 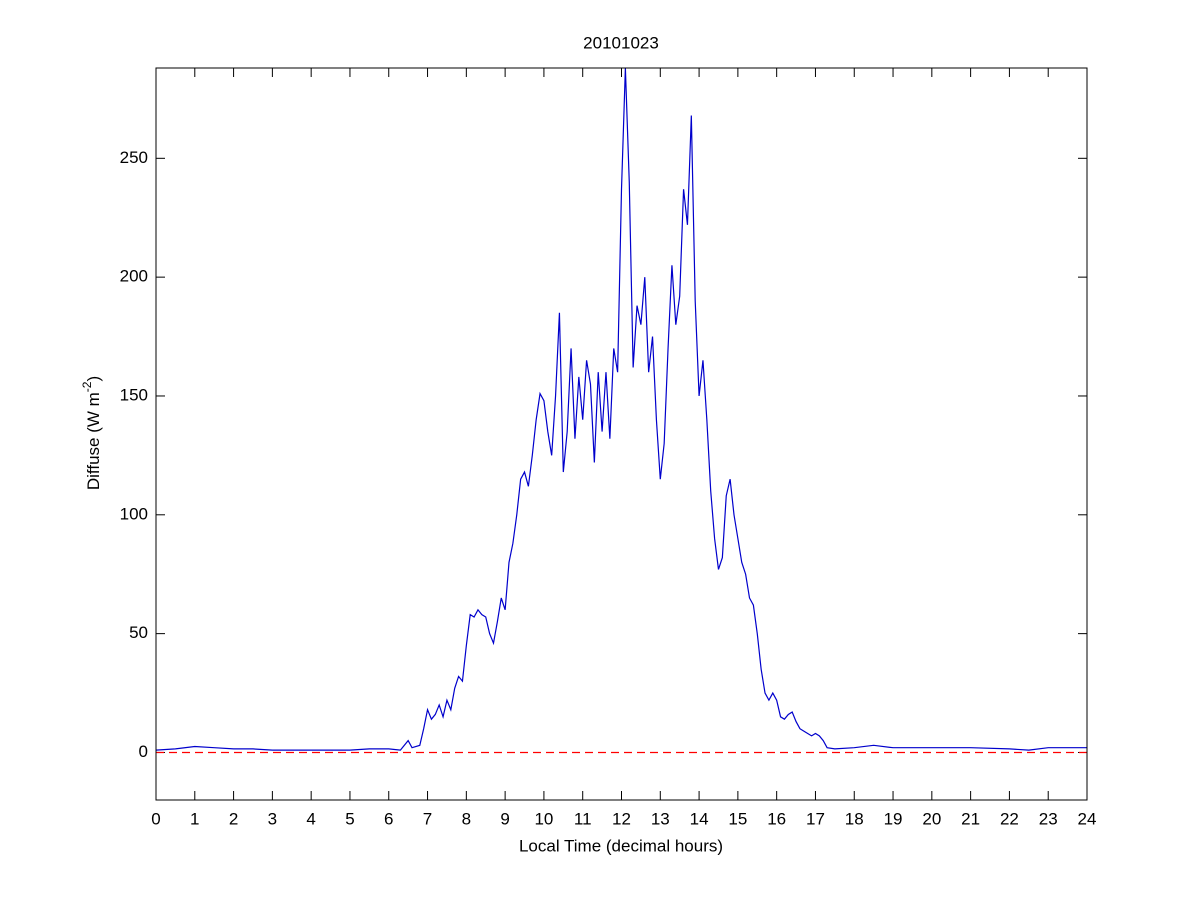 What do you see at coordinates (134, 157) in the screenshot?
I see `y-tick-label: 250` at bounding box center [134, 157].